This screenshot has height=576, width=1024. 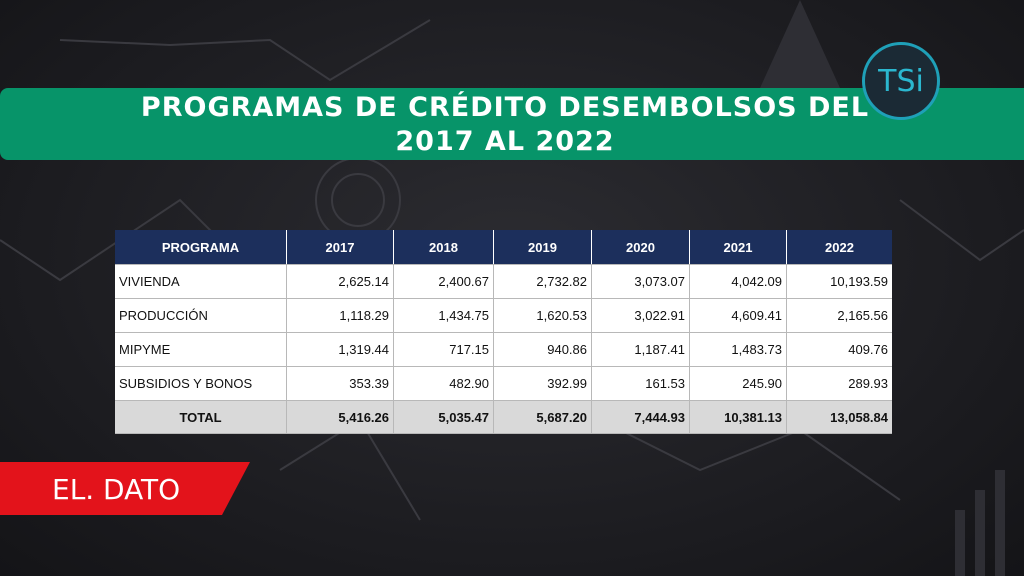 What do you see at coordinates (543, 417) in the screenshot?
I see `table-cell: 5,687.20` at bounding box center [543, 417].